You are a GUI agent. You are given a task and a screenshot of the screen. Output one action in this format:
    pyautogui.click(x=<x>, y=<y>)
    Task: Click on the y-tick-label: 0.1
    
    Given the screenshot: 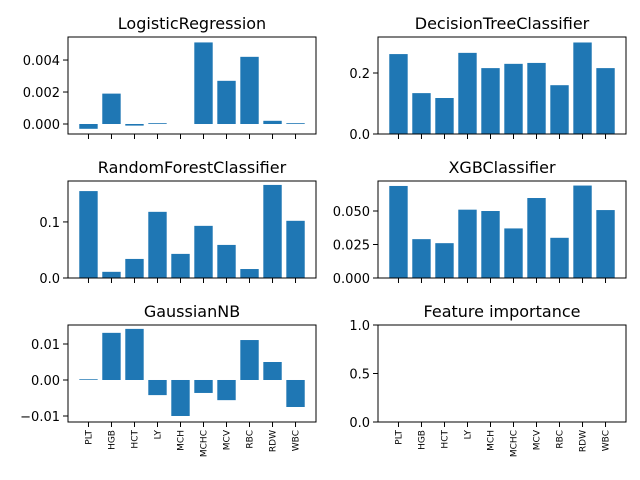 What is the action you would take?
    pyautogui.click(x=49, y=223)
    